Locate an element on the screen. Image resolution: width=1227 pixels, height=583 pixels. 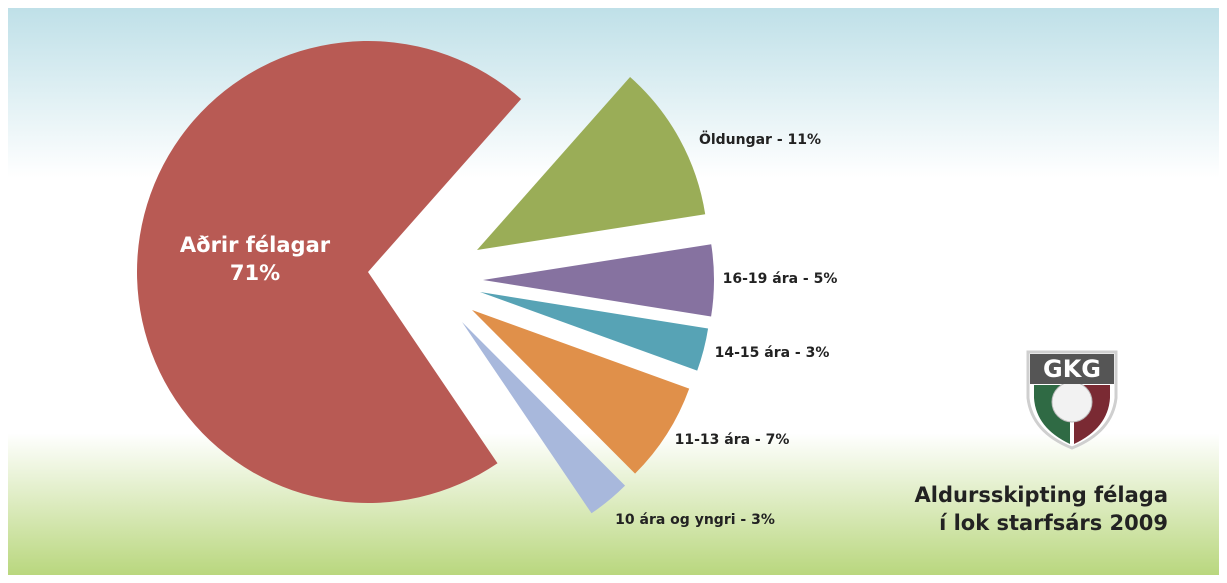
slice-label: 14-15 ára - 3% is located at coordinates (772, 353).